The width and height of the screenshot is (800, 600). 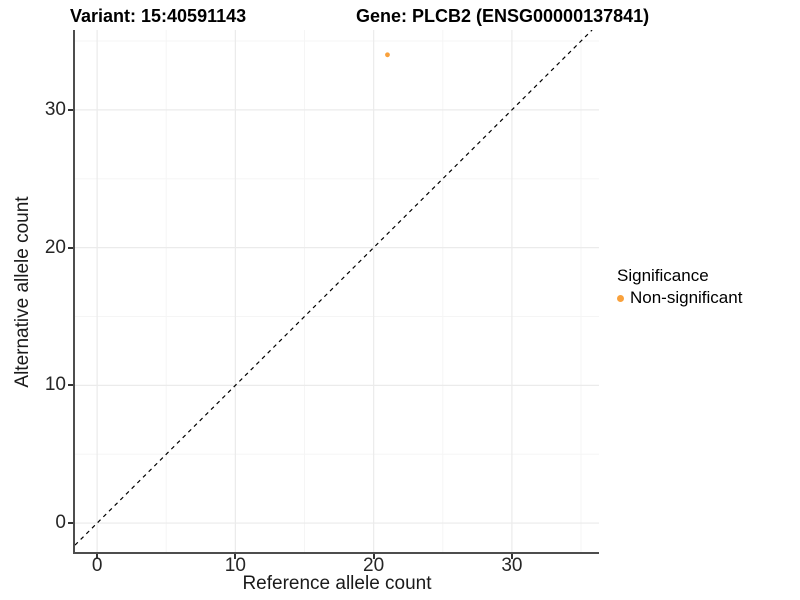 I want to click on x-tick-label: 0, so click(x=97, y=565).